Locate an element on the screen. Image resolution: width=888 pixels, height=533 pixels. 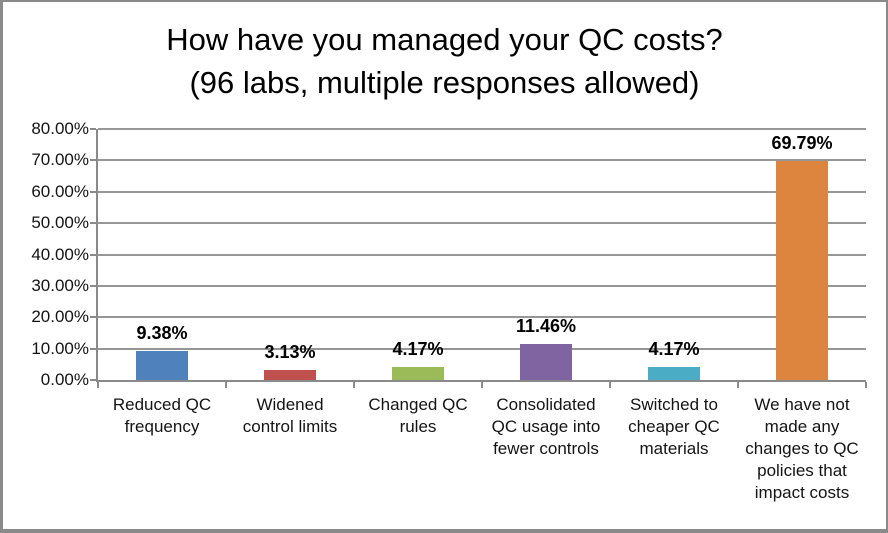
bar-value-label: 3.13% is located at coordinates (290, 352).